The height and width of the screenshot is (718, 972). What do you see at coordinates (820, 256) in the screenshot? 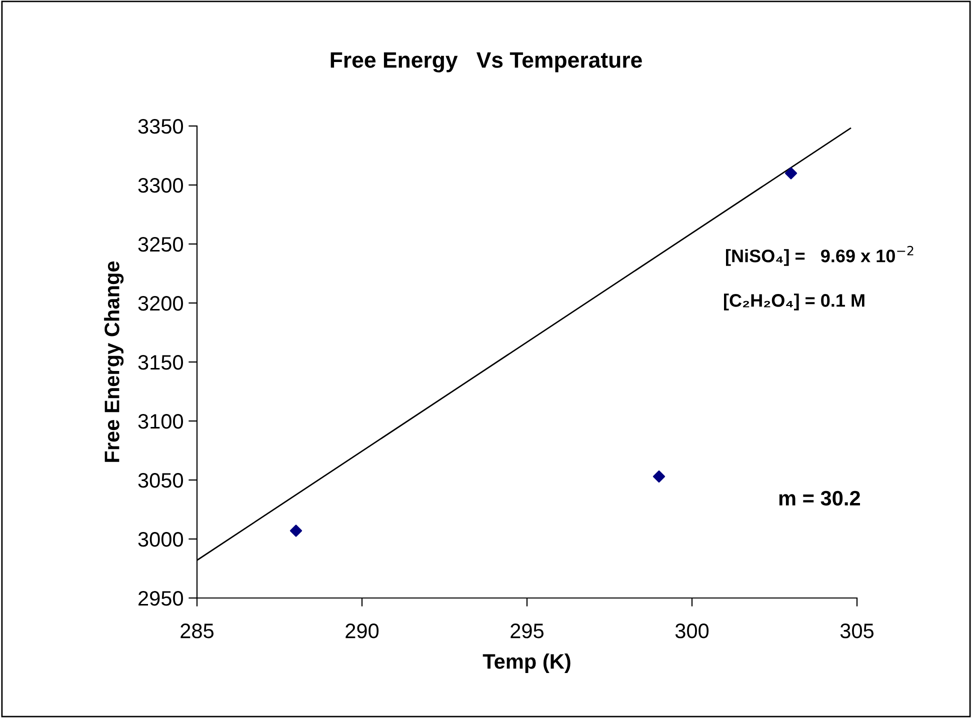
I see `annotation: [NiSO₄] = 9.69 x 10$^{−2}$` at bounding box center [820, 256].